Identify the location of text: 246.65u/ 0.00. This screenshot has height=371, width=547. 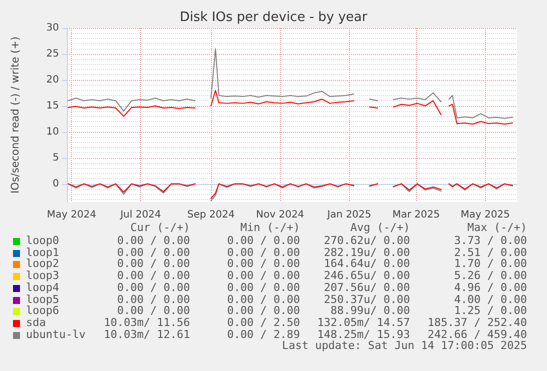
(367, 275).